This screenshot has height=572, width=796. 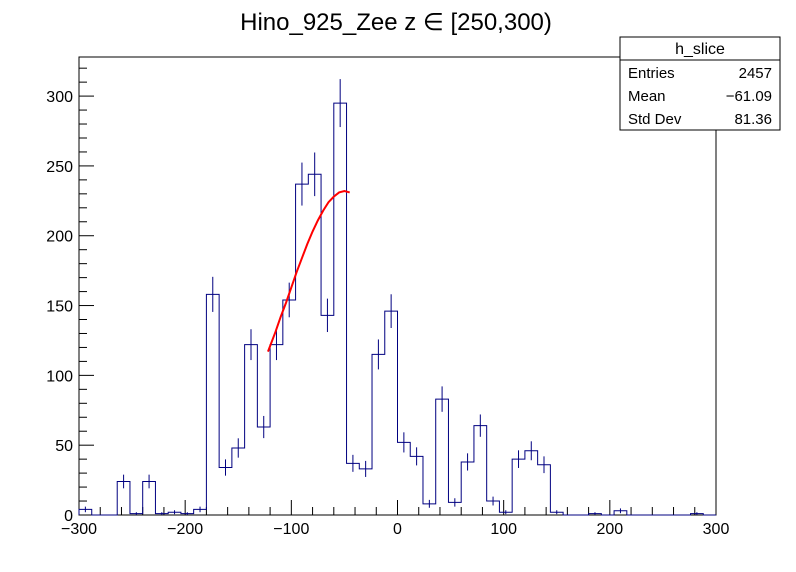 What do you see at coordinates (70, 296) in the screenshot?
I see `y-axis: 0 50 100 150 200 250 300` at bounding box center [70, 296].